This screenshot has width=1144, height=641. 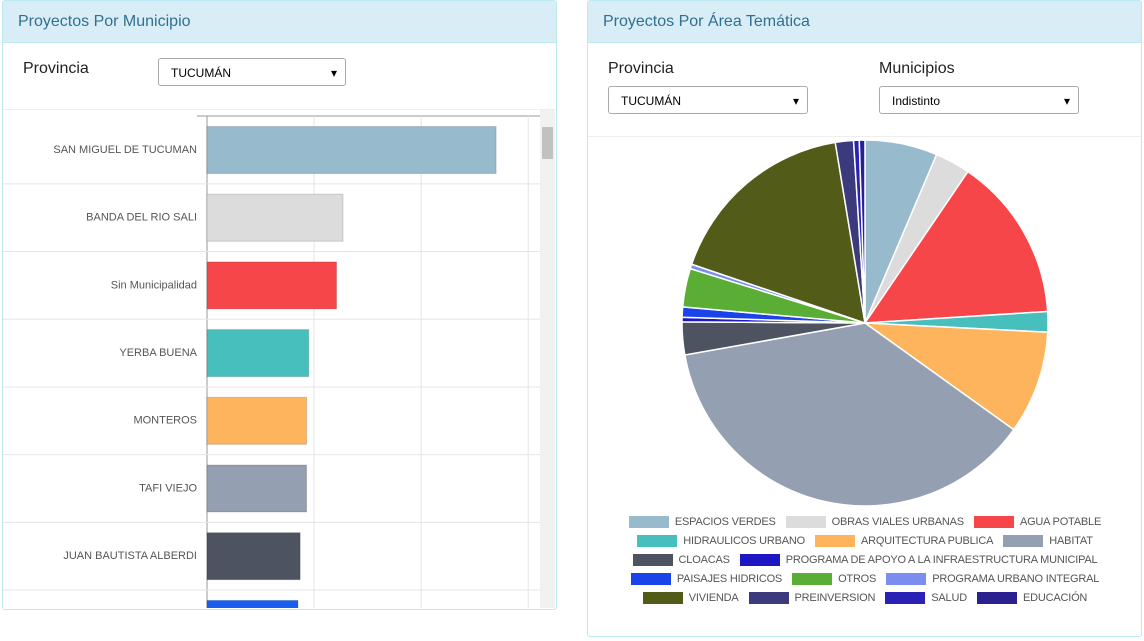 I want to click on legend-item: SALUD, so click(x=926, y=598).